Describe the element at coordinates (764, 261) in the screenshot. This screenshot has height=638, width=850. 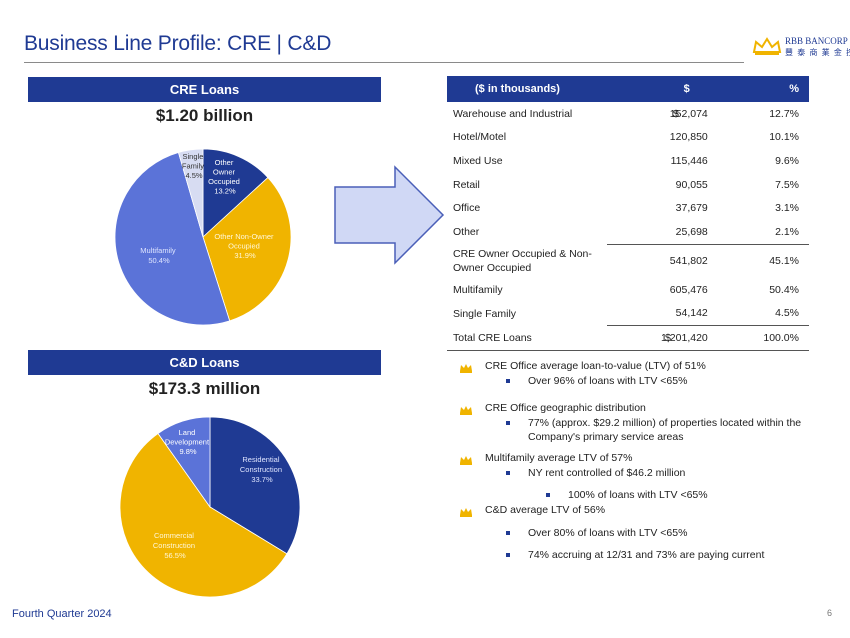
I see `row-percent: 45.1%` at that location.